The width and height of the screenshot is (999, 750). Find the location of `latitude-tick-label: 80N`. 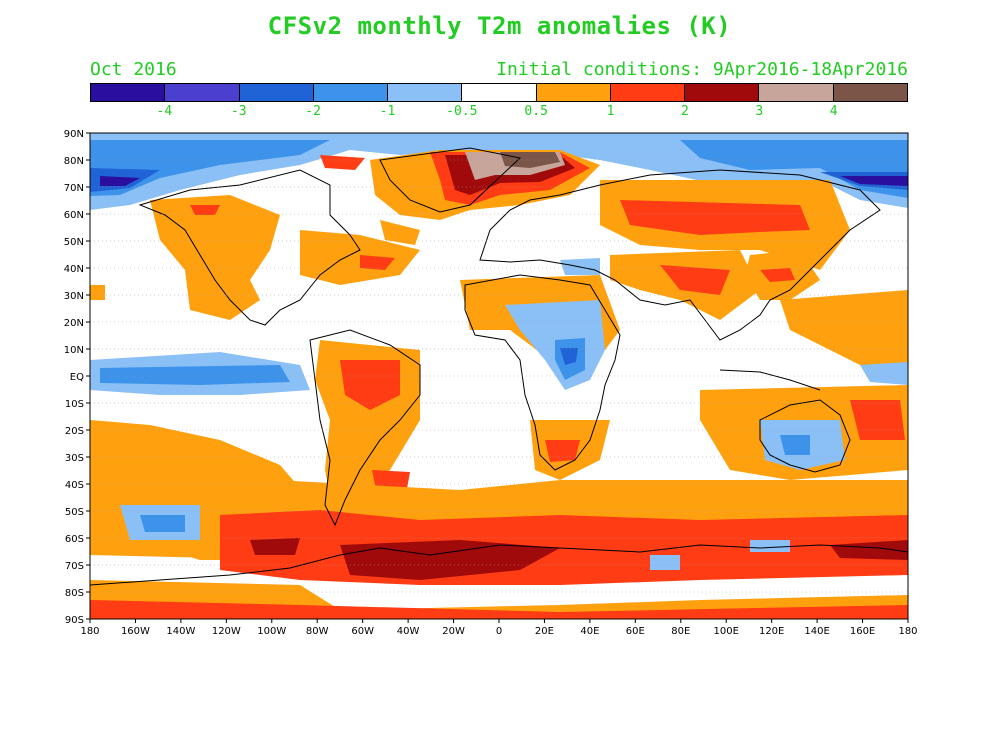

latitude-tick-label: 80N is located at coordinates (74, 161).